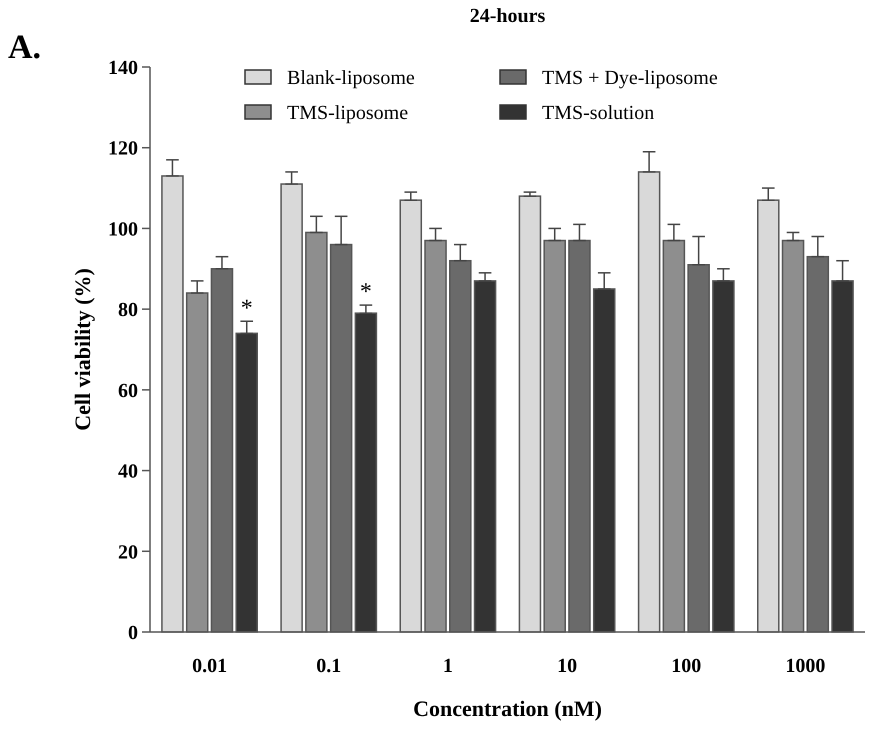  Describe the element at coordinates (210, 666) in the screenshot. I see `x-tick-label: 0.01` at that location.